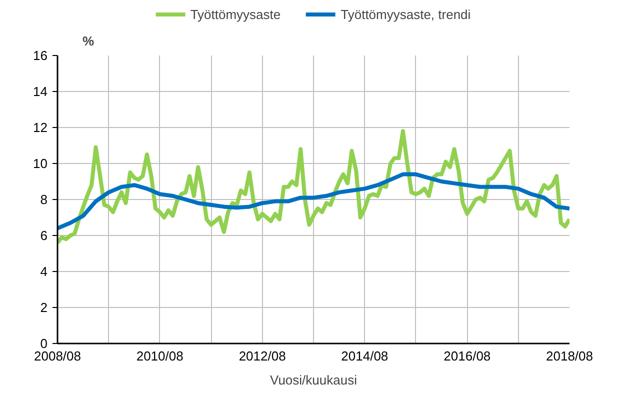  I want to click on x-tick-label: 2012/08, so click(262, 356).